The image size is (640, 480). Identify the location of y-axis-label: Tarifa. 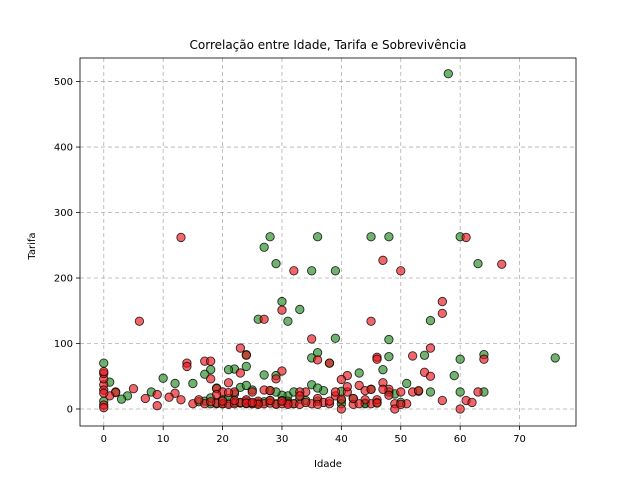
(32, 246).